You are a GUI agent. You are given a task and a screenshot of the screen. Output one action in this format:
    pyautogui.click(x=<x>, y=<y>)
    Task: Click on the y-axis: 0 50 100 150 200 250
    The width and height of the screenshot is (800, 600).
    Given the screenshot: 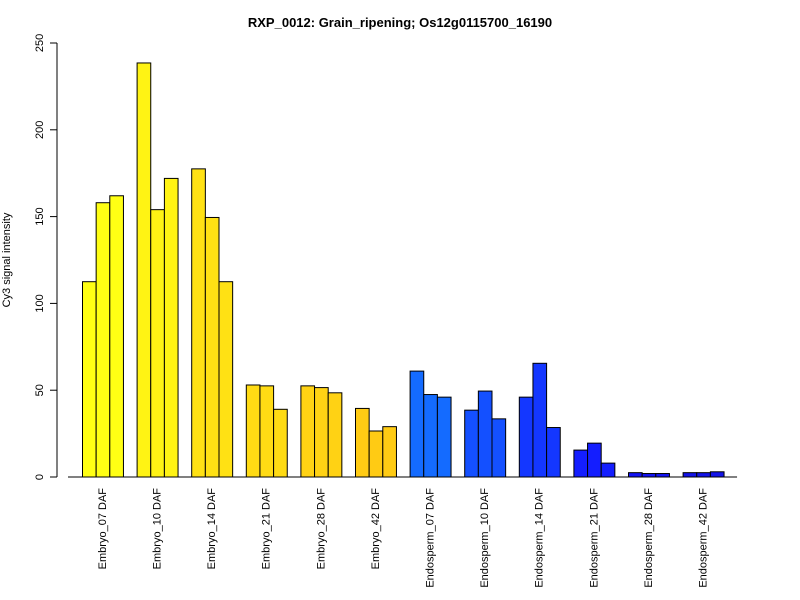 What is the action you would take?
    pyautogui.click(x=46, y=257)
    